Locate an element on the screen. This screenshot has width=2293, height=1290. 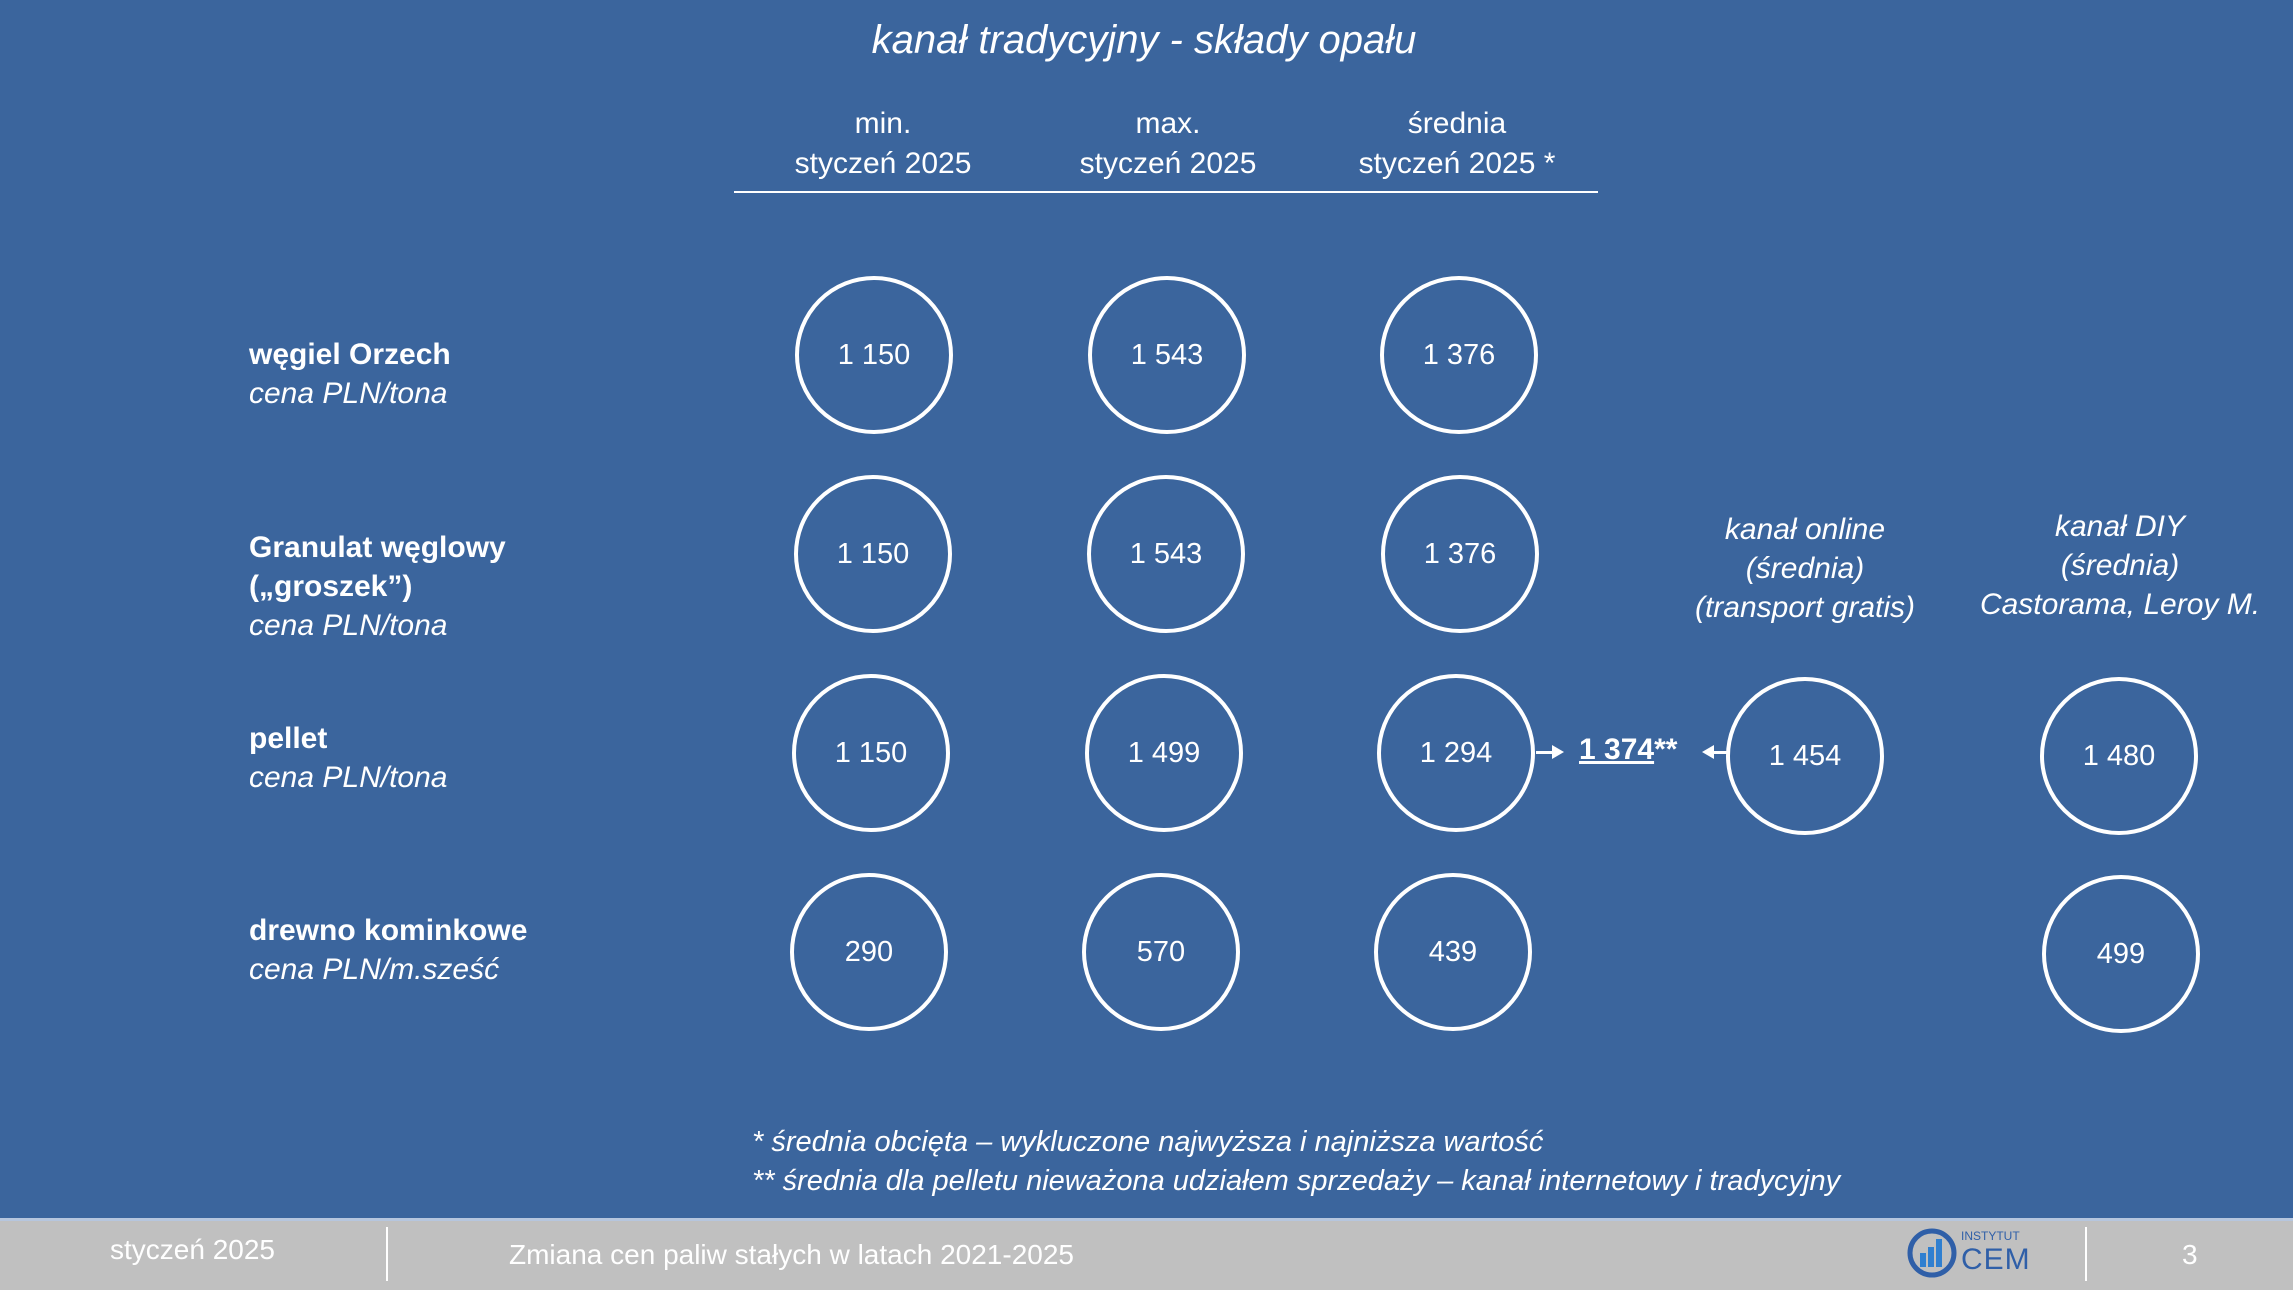
row-label-wegiel: węgiel Orzech cena PLN/tona is located at coordinates (350, 374).